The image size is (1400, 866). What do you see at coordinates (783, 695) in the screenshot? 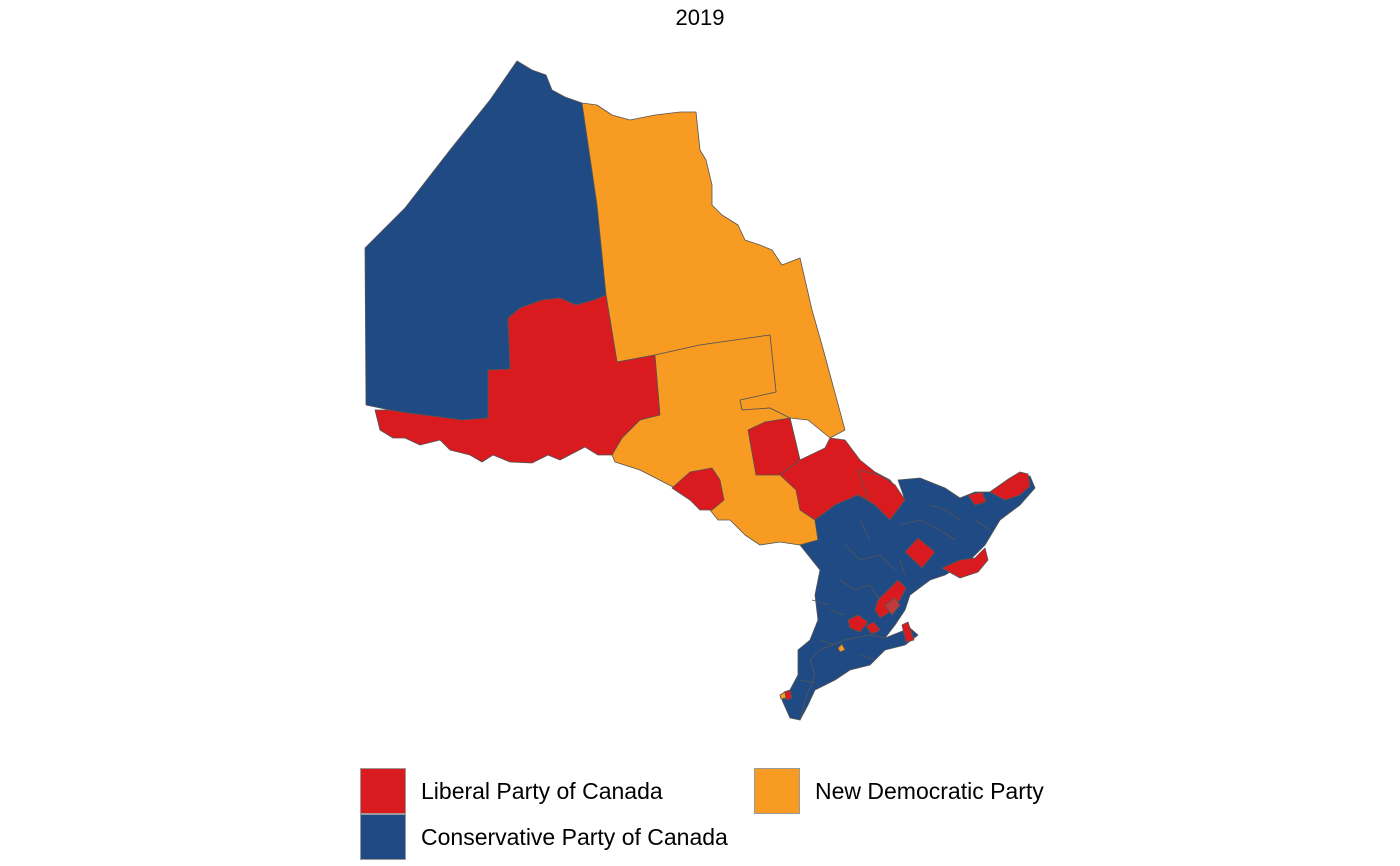
I see `riding-windsor-west` at bounding box center [783, 695].